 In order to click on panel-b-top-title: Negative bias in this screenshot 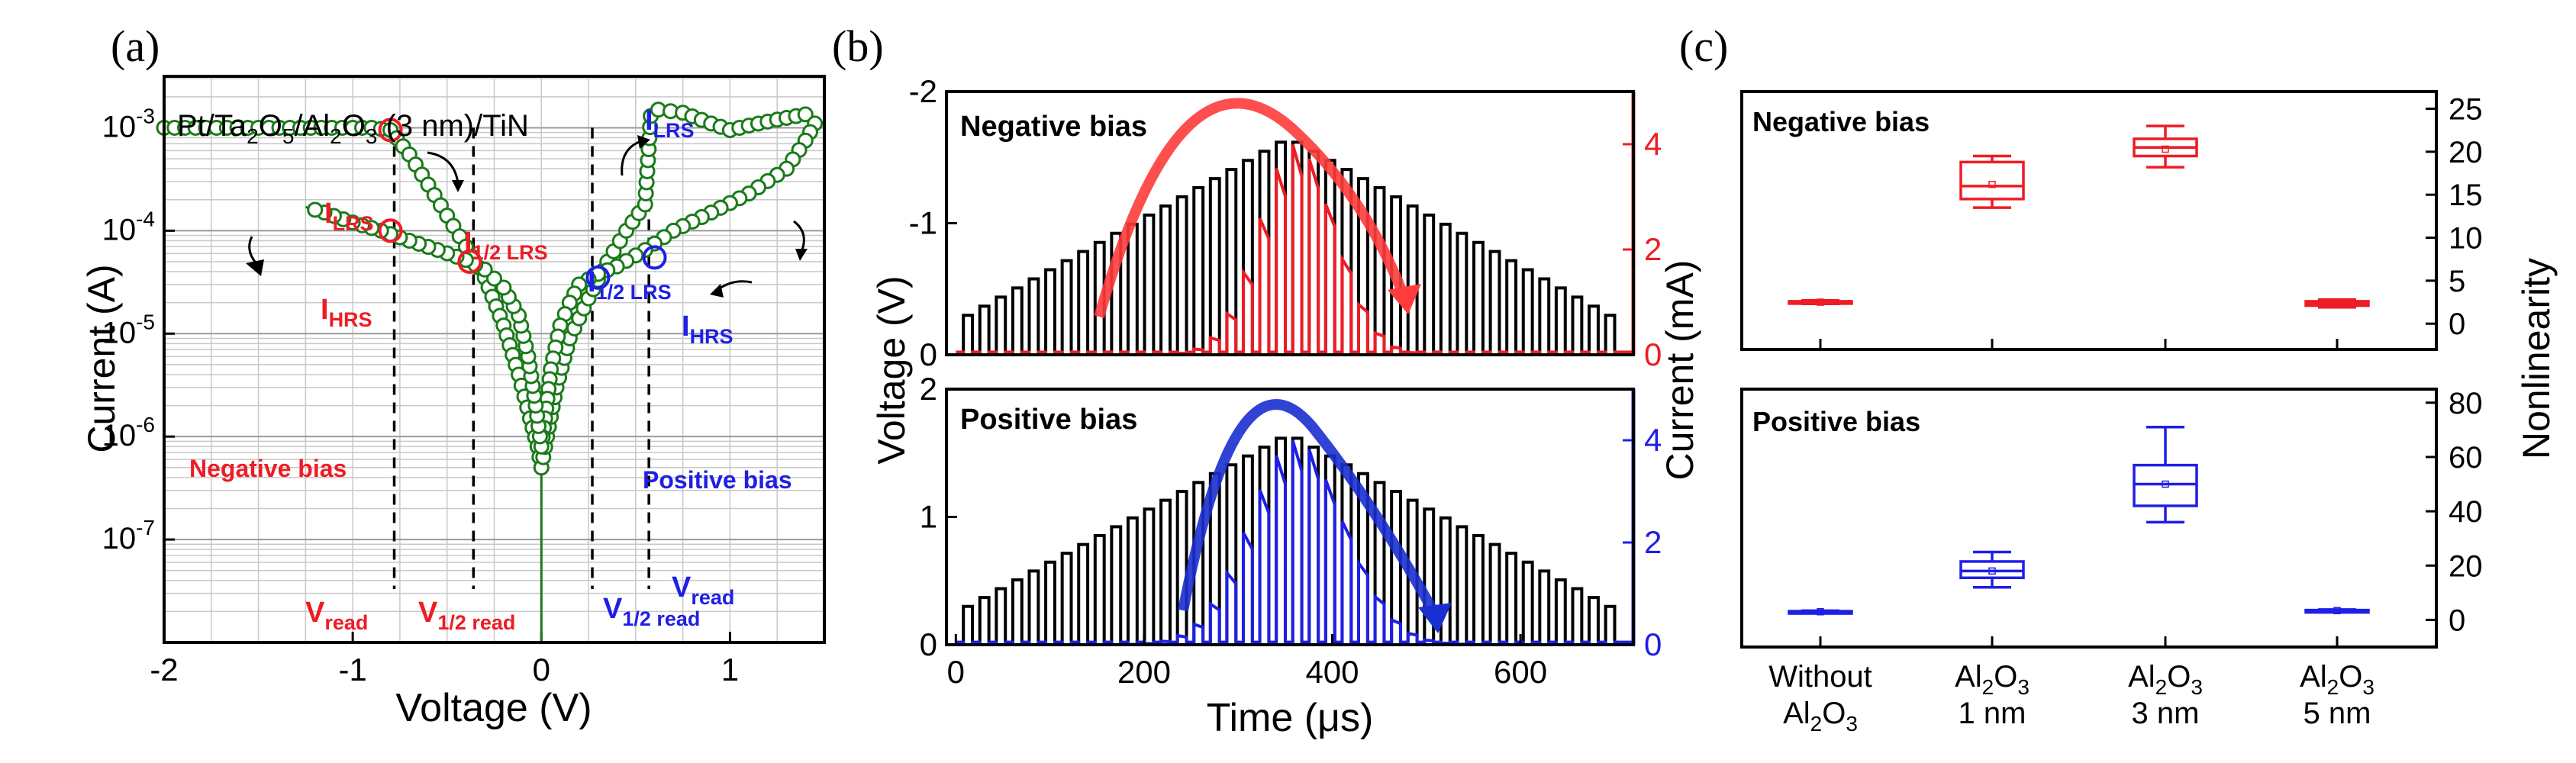, I will do `click(1054, 127)`.